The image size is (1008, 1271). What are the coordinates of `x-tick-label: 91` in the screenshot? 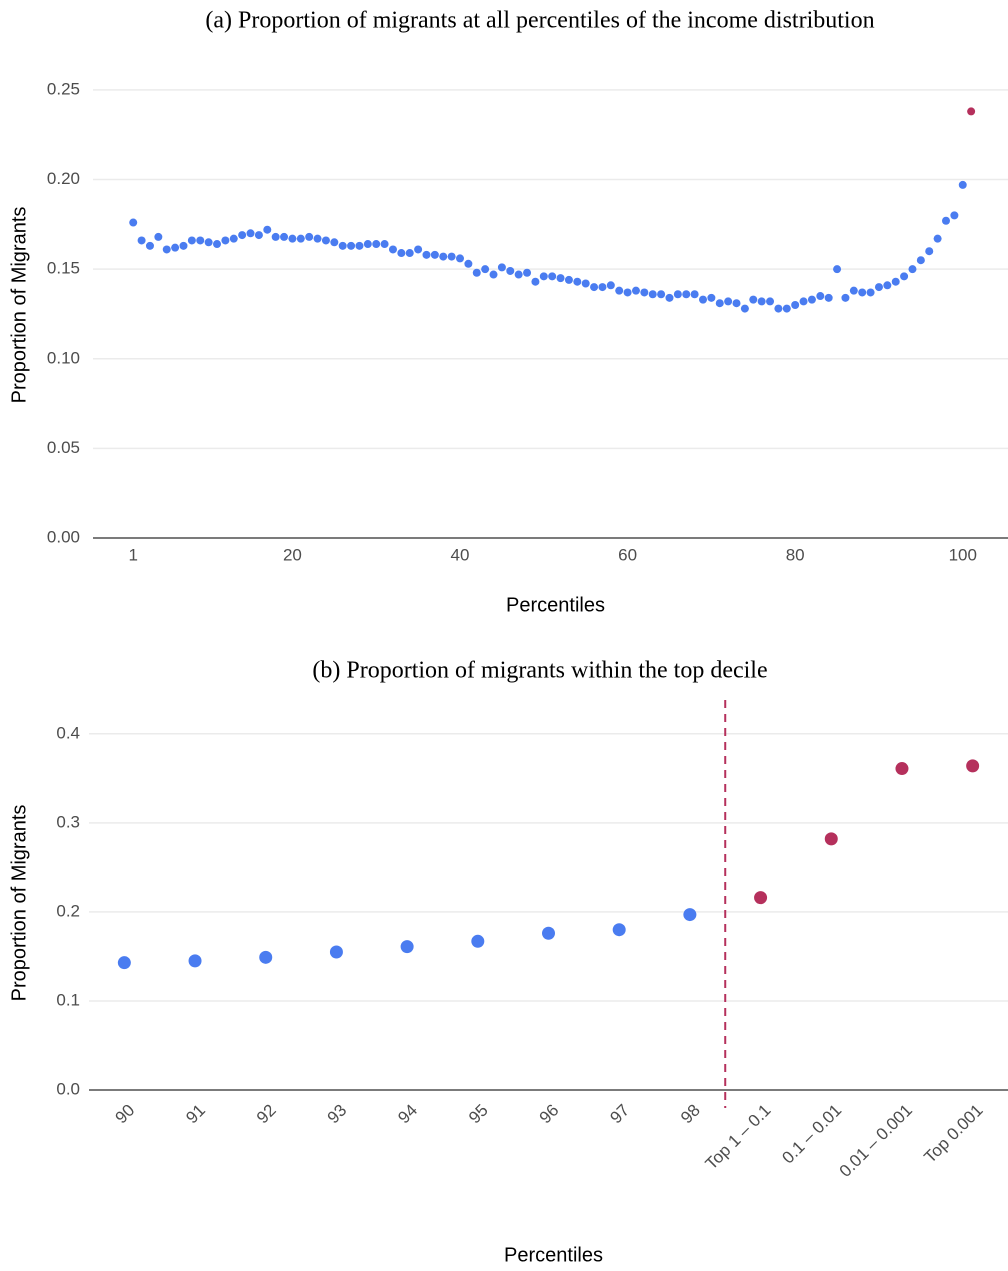 It's located at (195, 1114).